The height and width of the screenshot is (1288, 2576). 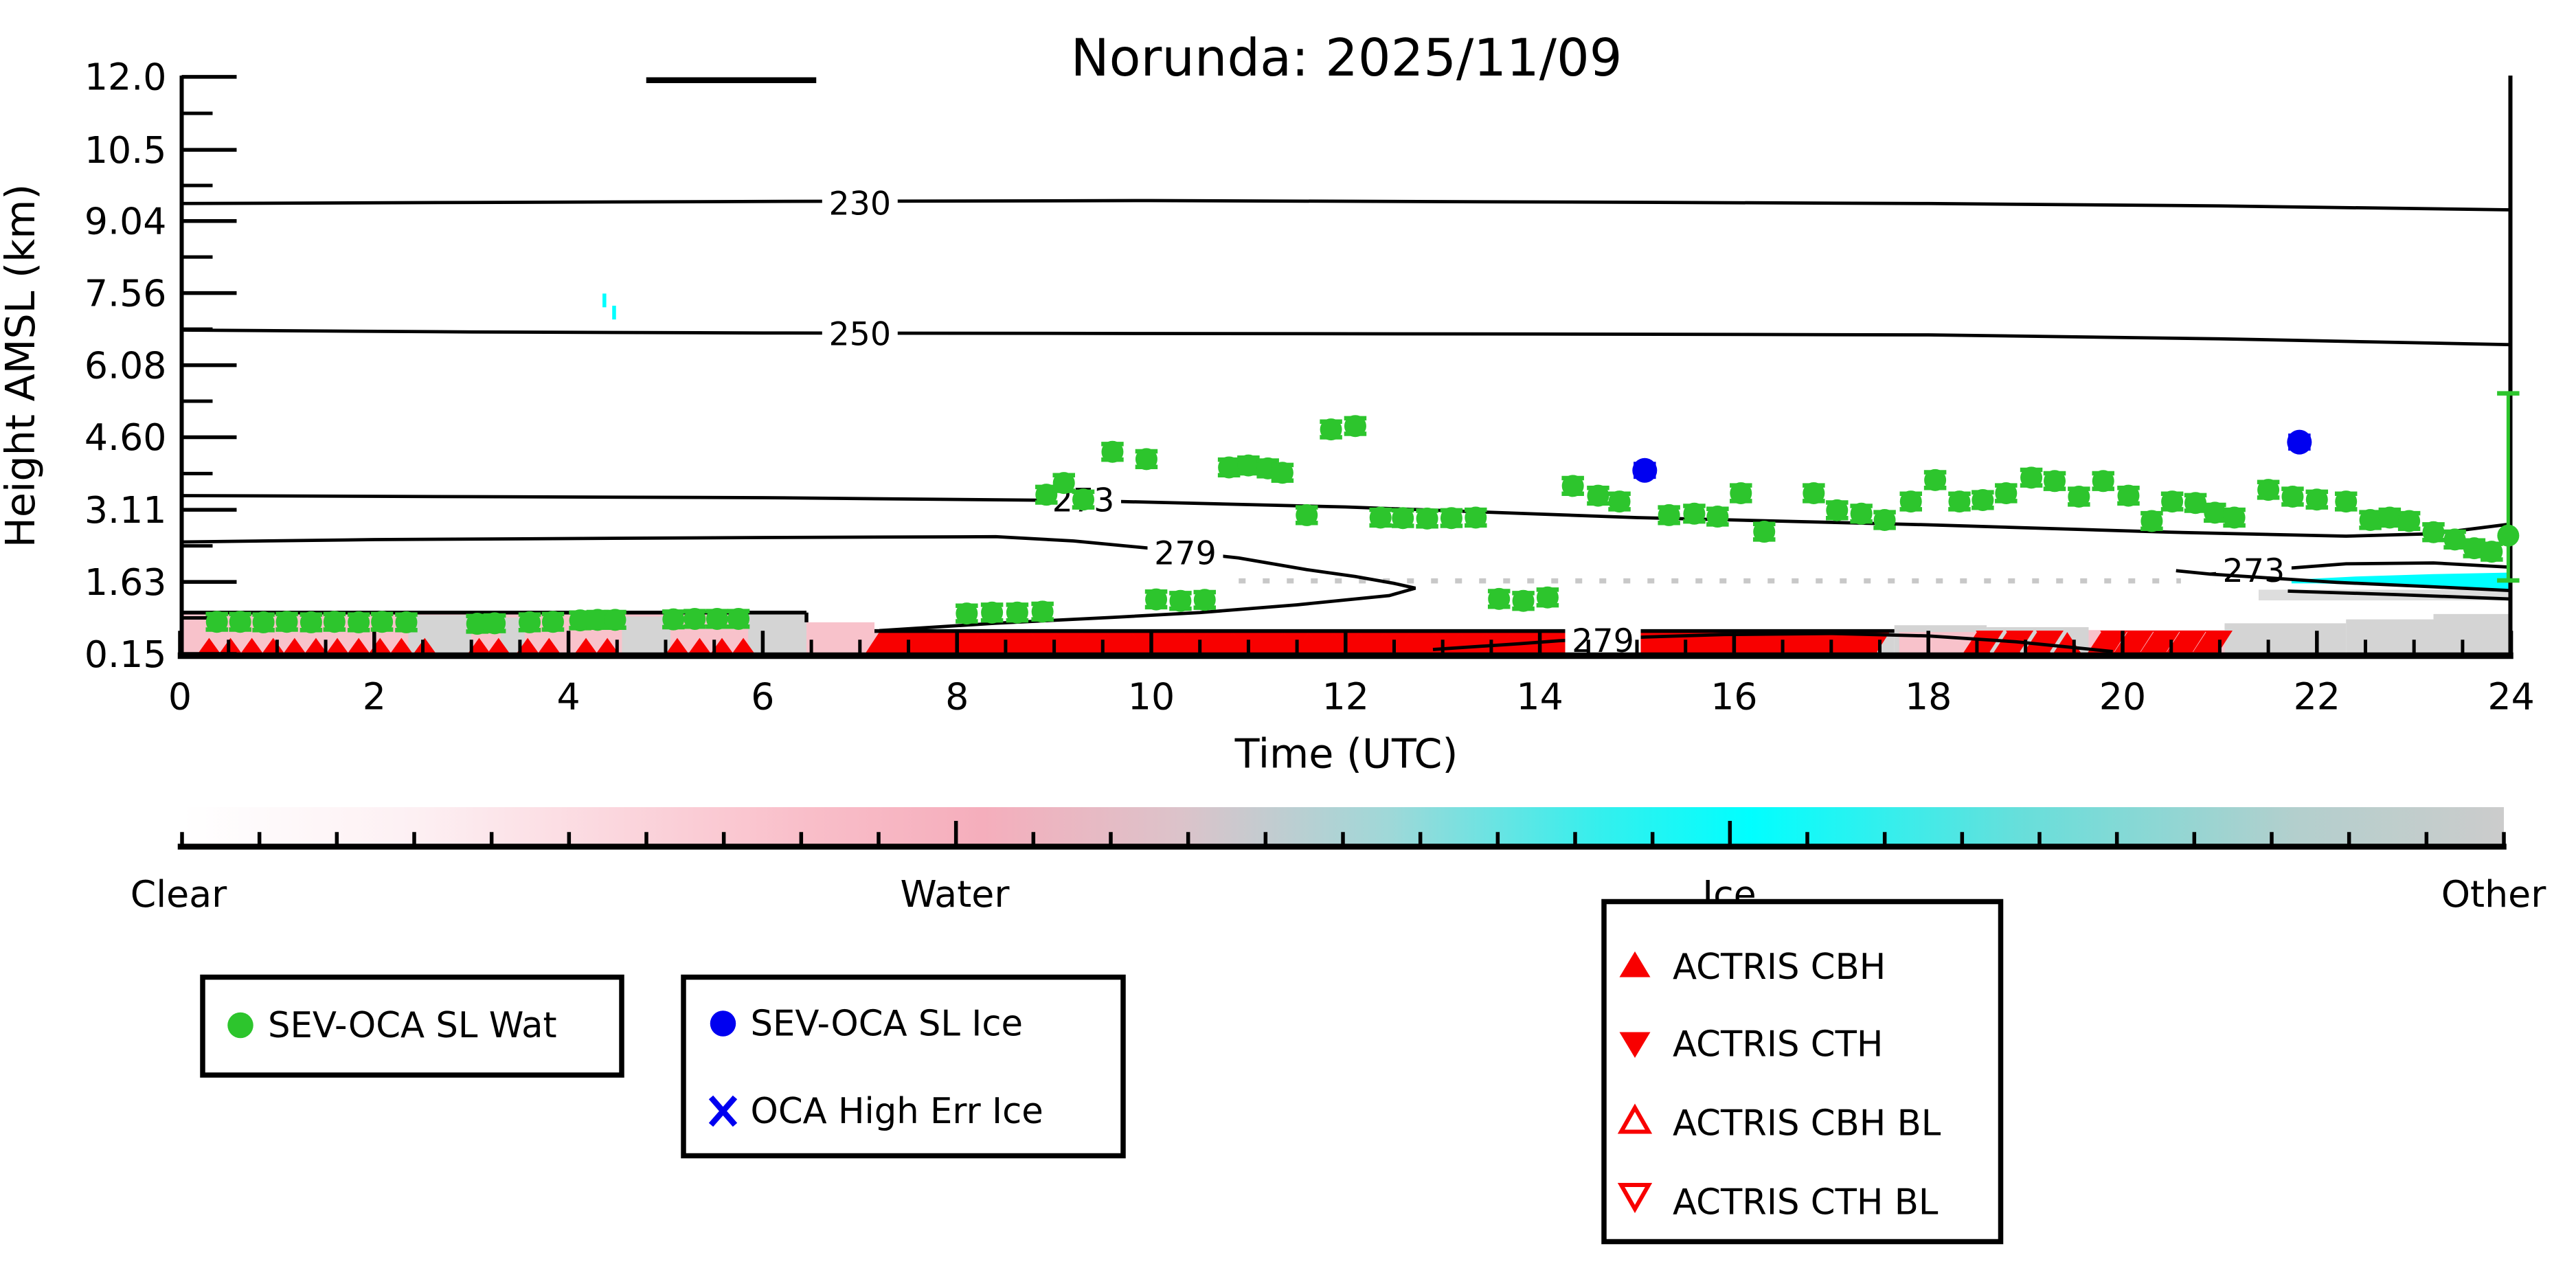 What do you see at coordinates (1635, 1045) in the screenshot?
I see `cth-legend-marker` at bounding box center [1635, 1045].